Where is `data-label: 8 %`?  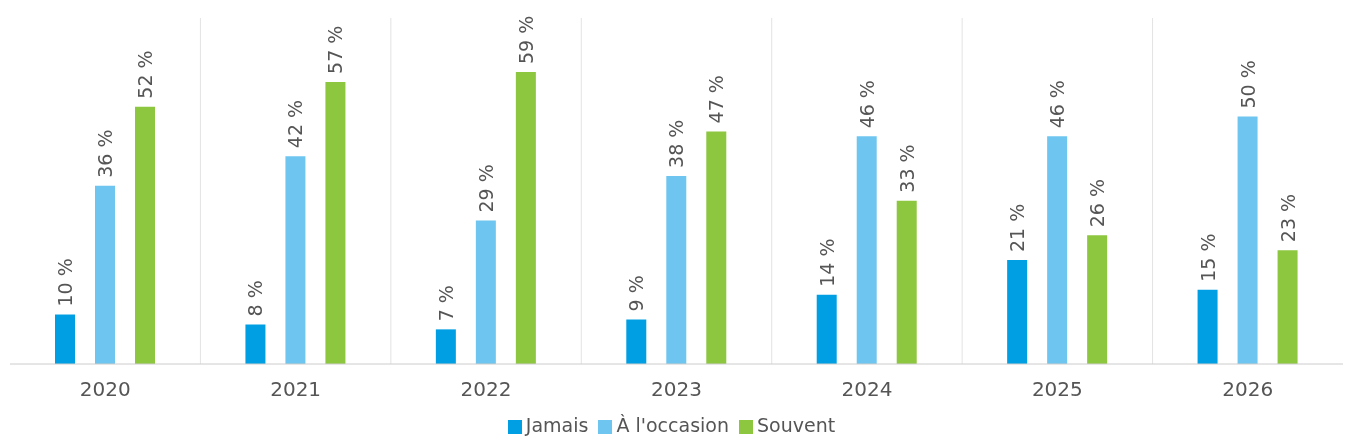 data-label: 8 % is located at coordinates (255, 298).